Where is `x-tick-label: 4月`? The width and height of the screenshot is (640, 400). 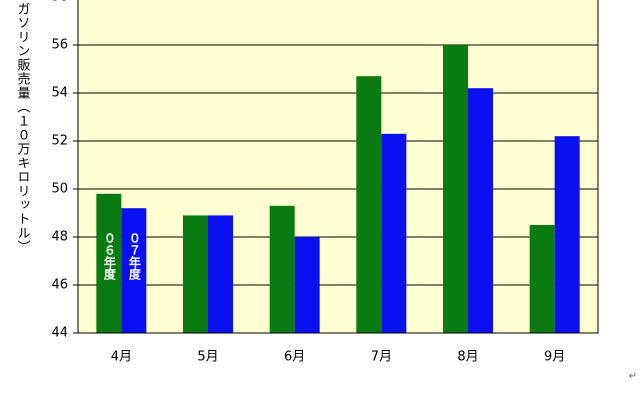 x-tick-label: 4月 is located at coordinates (121, 357).